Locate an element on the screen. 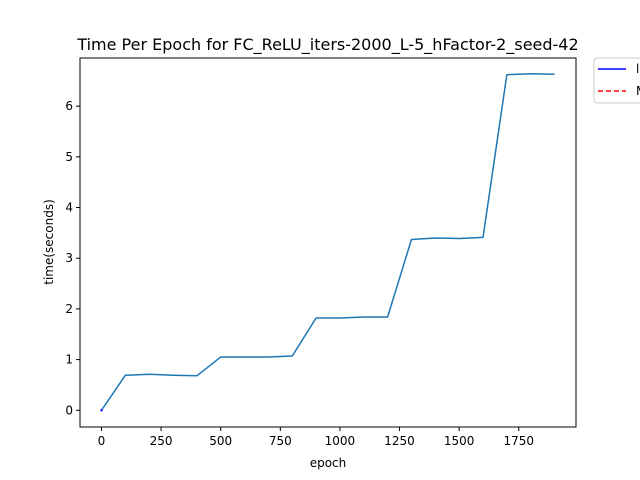 The image size is (640, 480). x-tick-label: 1000 is located at coordinates (340, 441).